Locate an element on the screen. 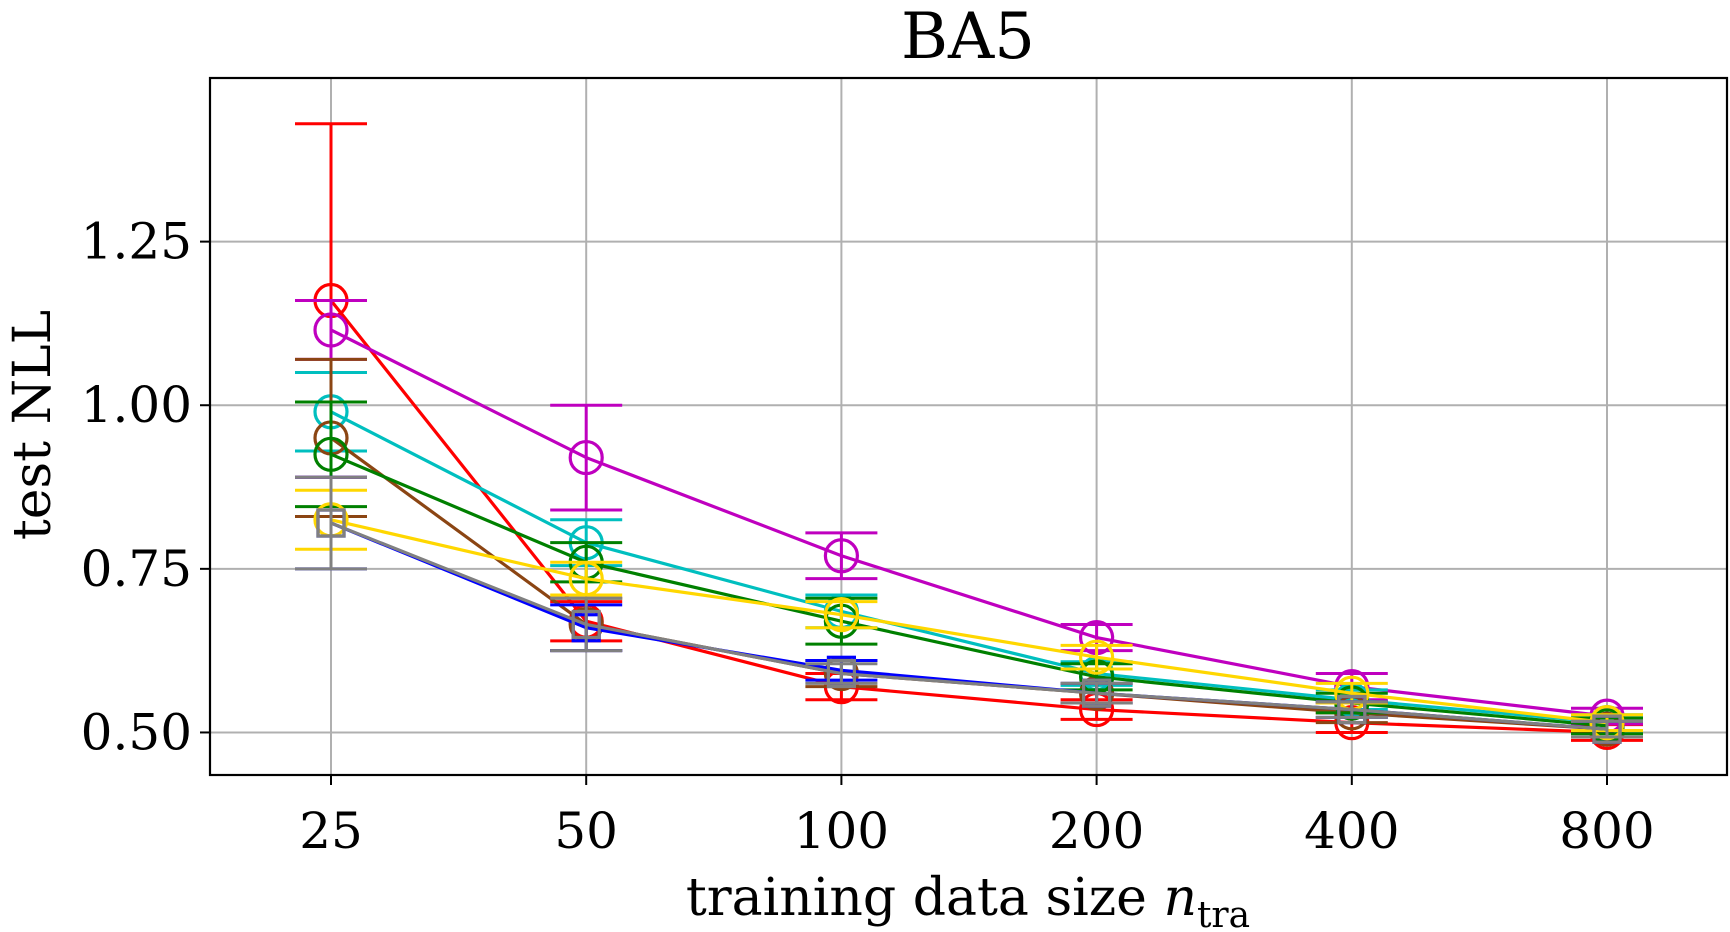 The height and width of the screenshot is (932, 1730). y-axis: 0.50 0.75 1.00 1.25 is located at coordinates (145, 487).